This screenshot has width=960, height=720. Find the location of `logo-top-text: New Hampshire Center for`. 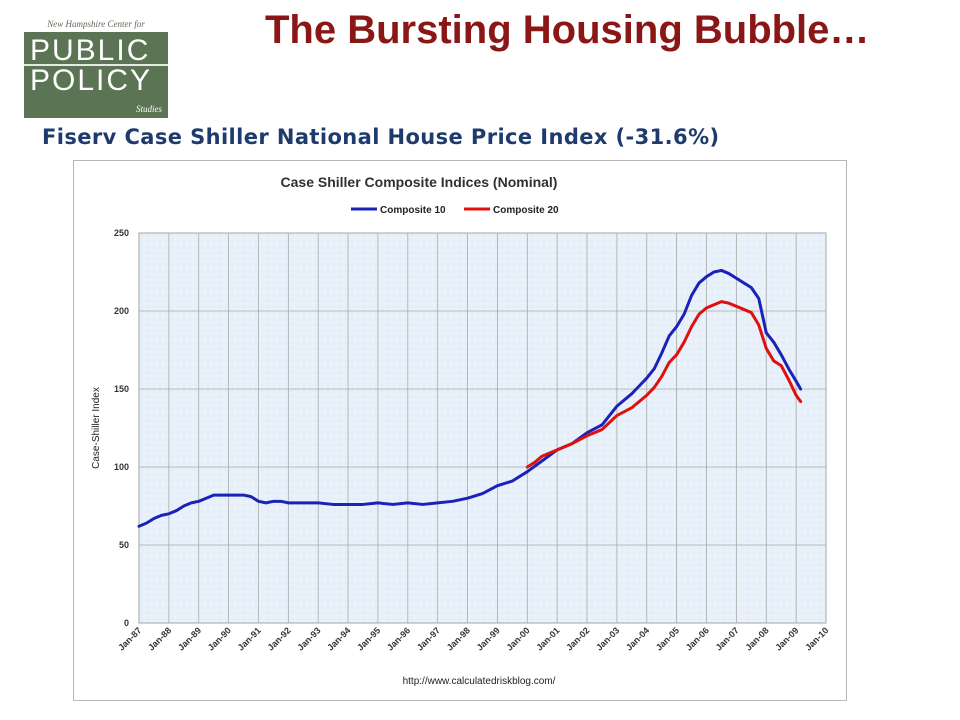

logo-top-text: New Hampshire Center for is located at coordinates (96, 24).